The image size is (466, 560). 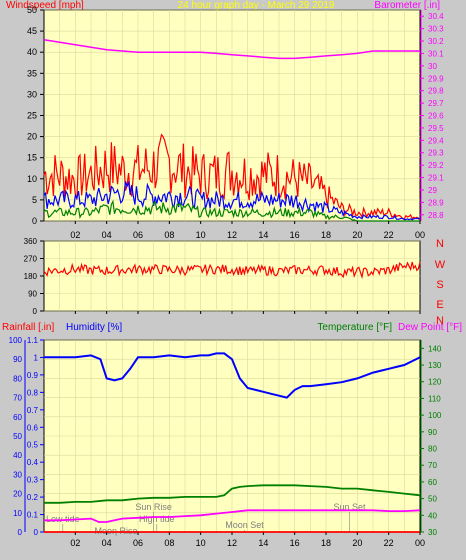 What do you see at coordinates (436, 215) in the screenshot?
I see `barometer-tick-label: 28.8` at bounding box center [436, 215].